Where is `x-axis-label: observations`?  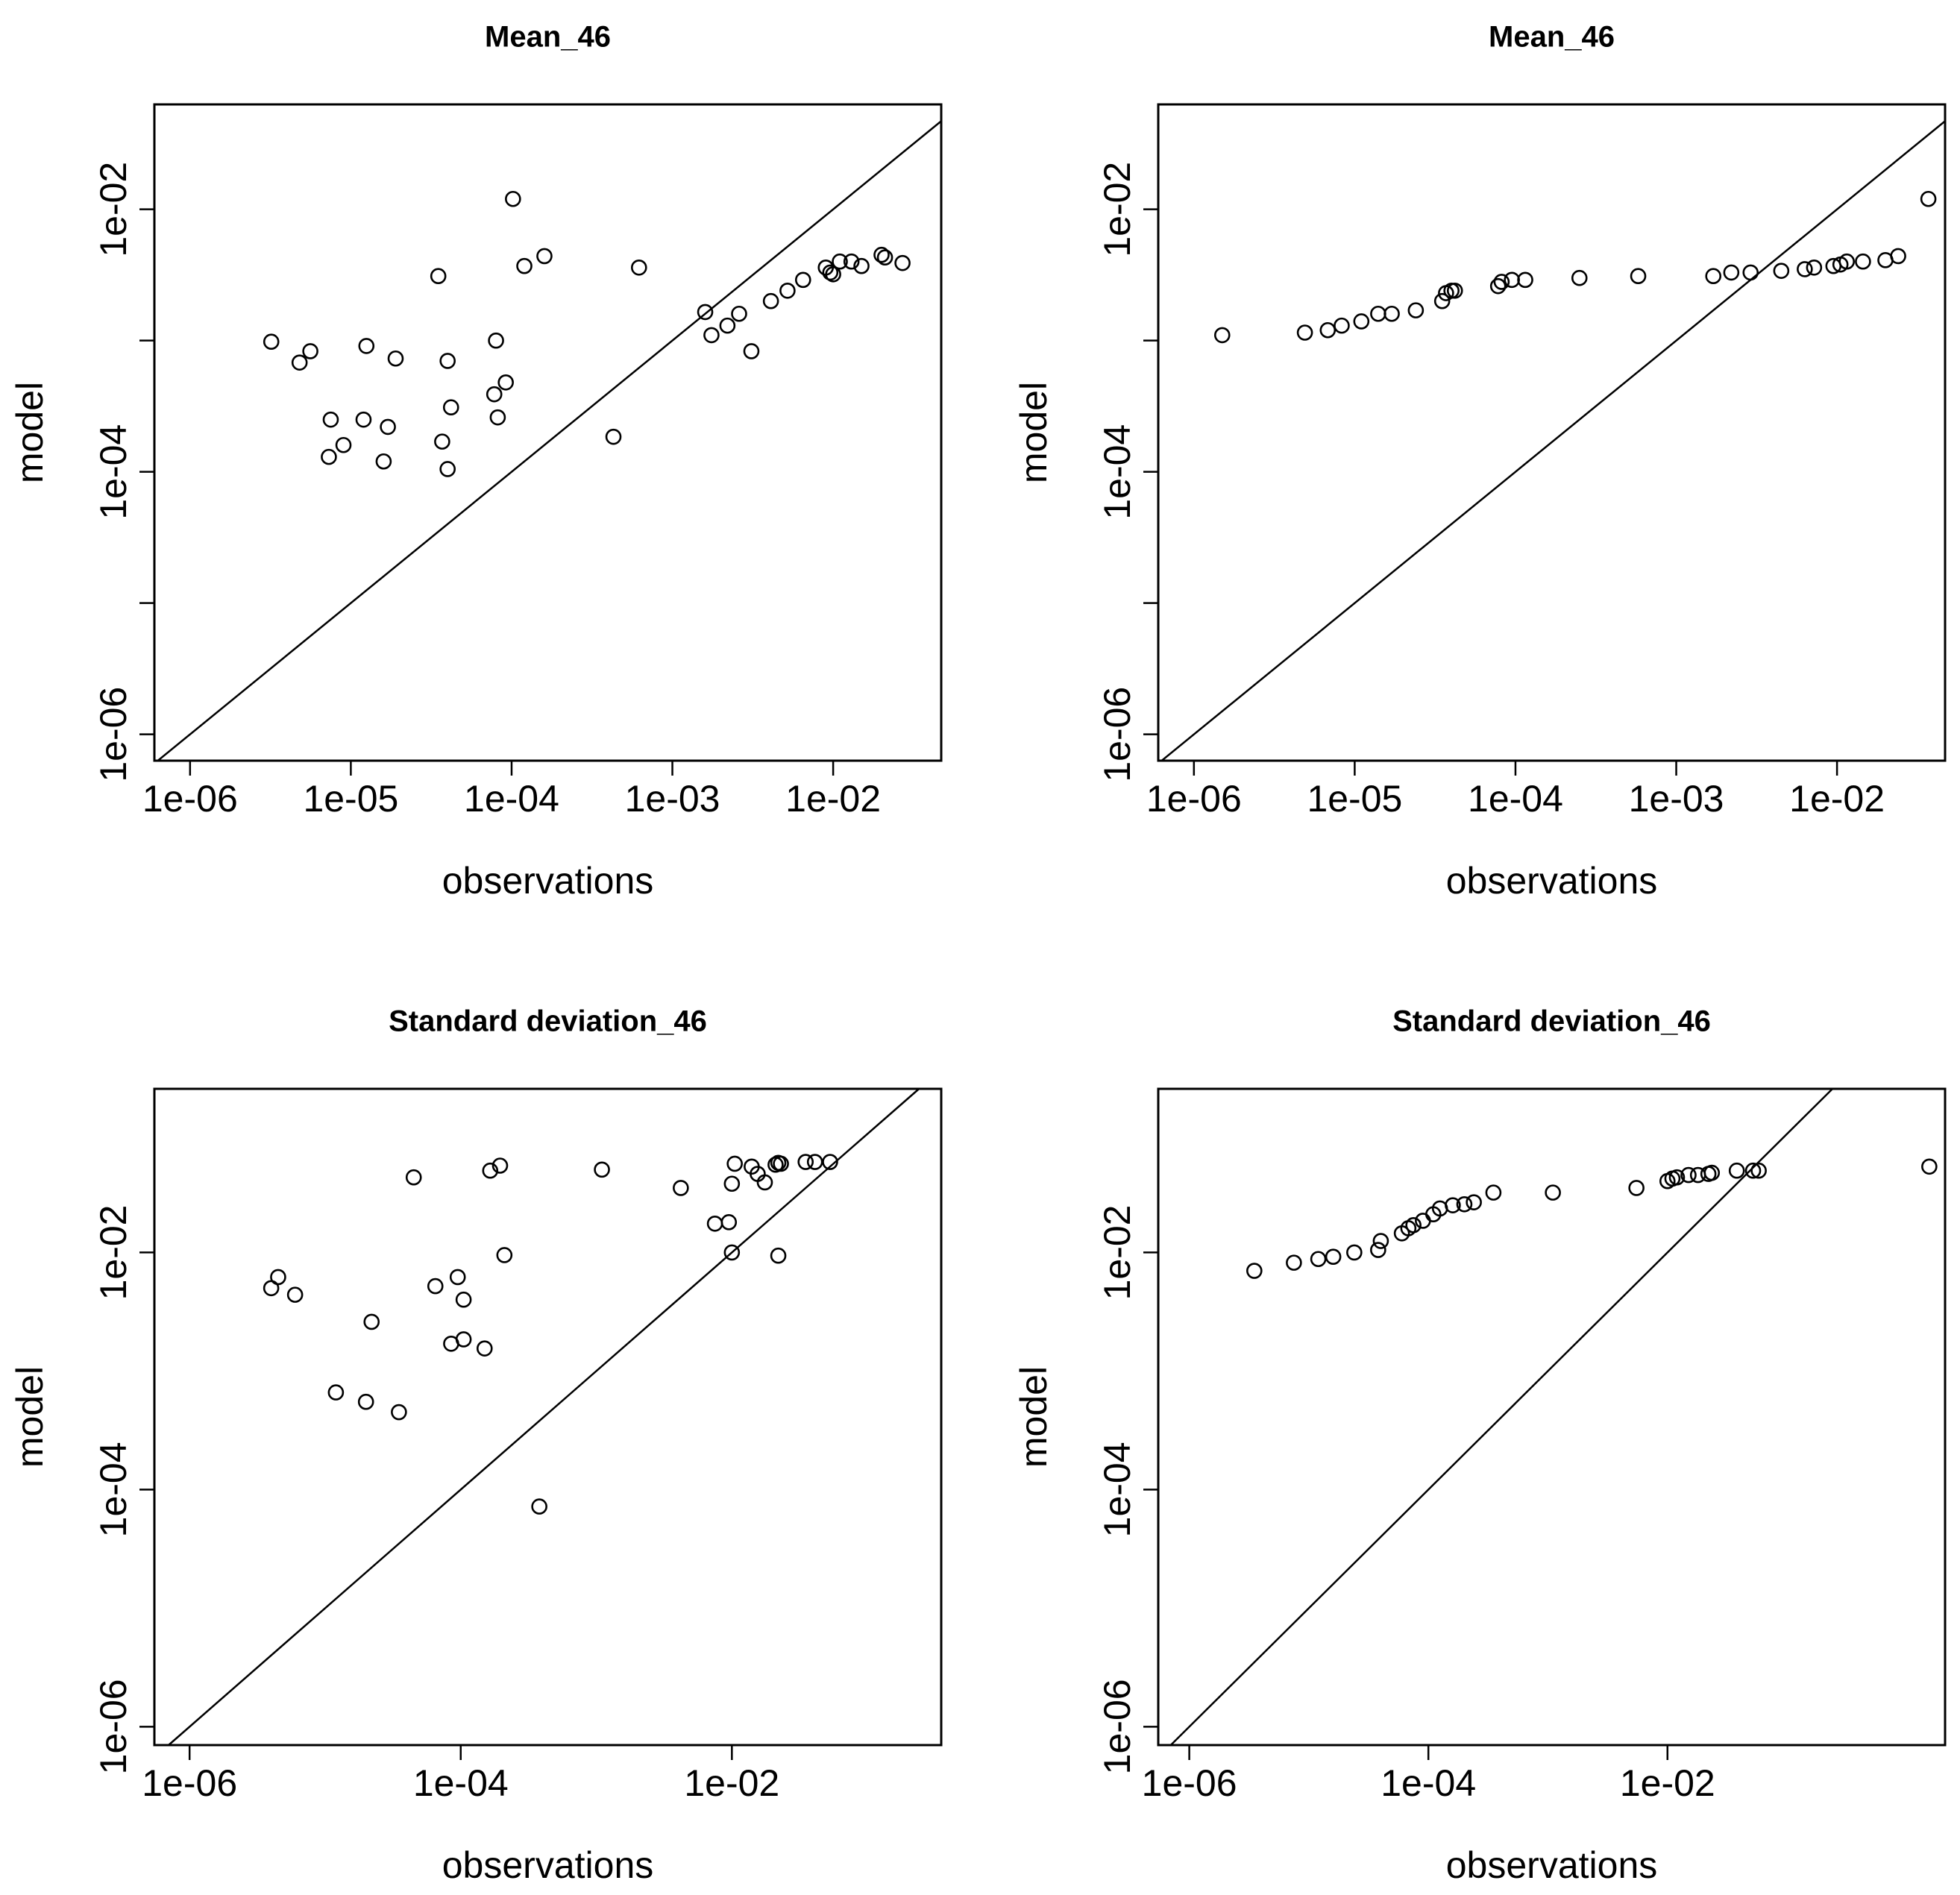
x-axis-label: observations is located at coordinates (548, 1865).